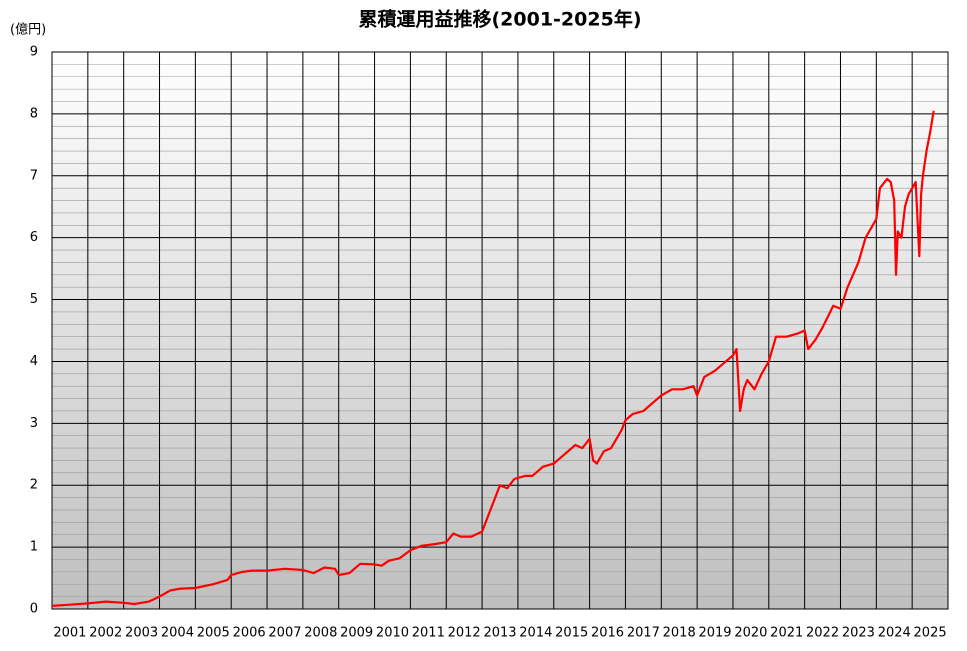 This screenshot has height=651, width=967. What do you see at coordinates (607, 633) in the screenshot?
I see `x-tick-label: 2016` at bounding box center [607, 633].